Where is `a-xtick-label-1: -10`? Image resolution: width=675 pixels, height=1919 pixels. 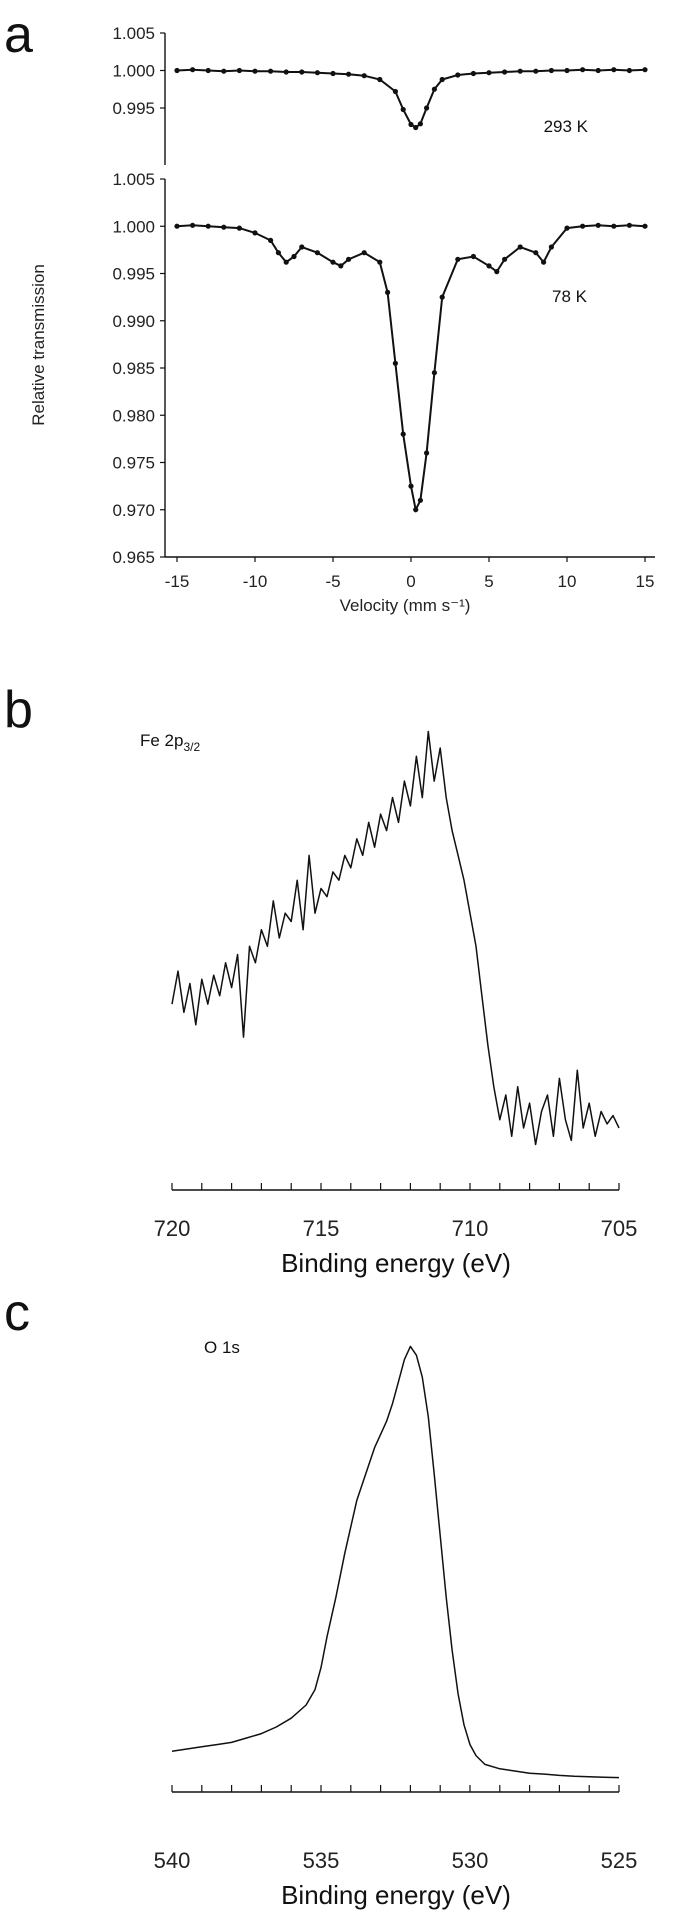 a-xtick-label-1: -10 is located at coordinates (255, 581).